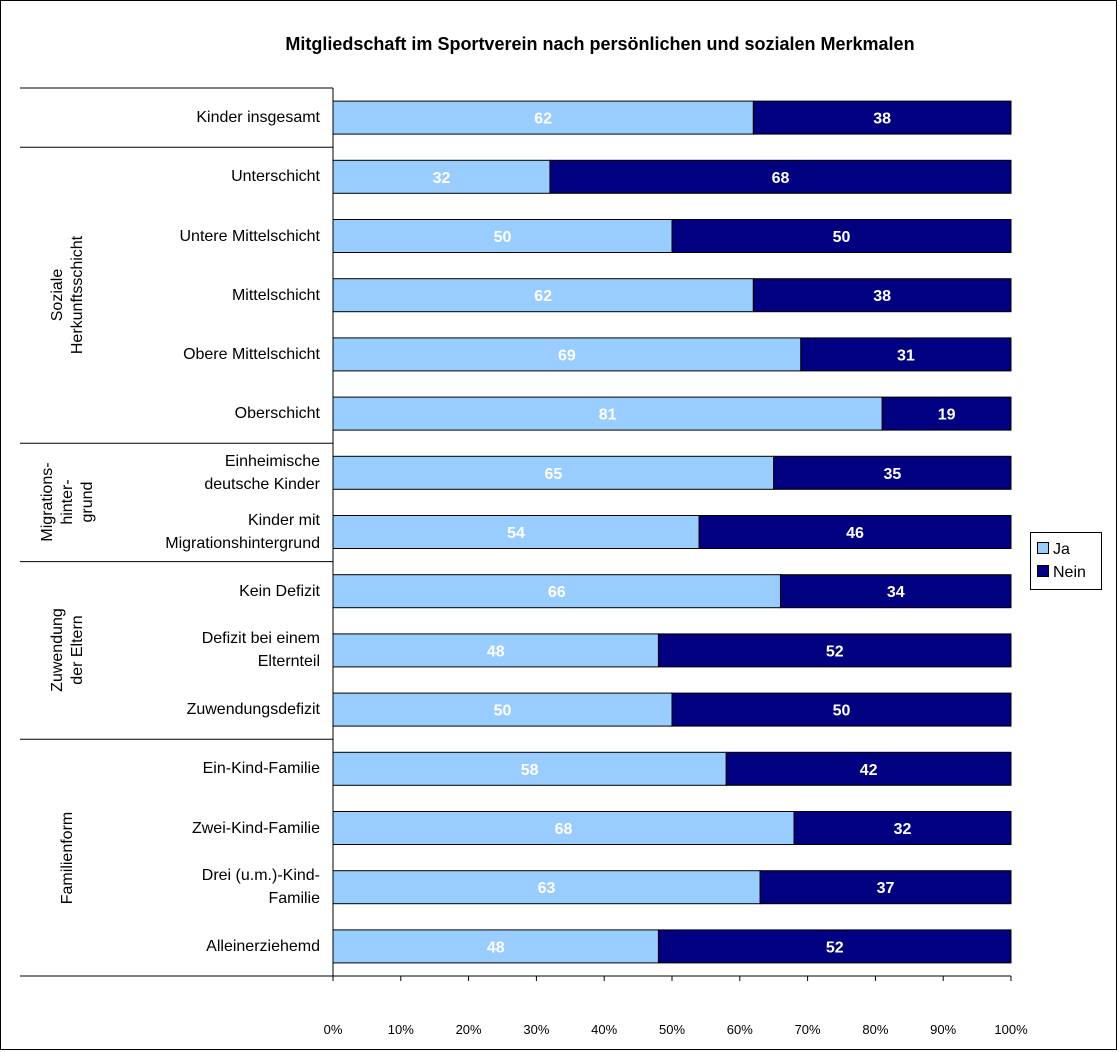  Describe the element at coordinates (1066, 561) in the screenshot. I see `legend: Ja Nein` at that location.